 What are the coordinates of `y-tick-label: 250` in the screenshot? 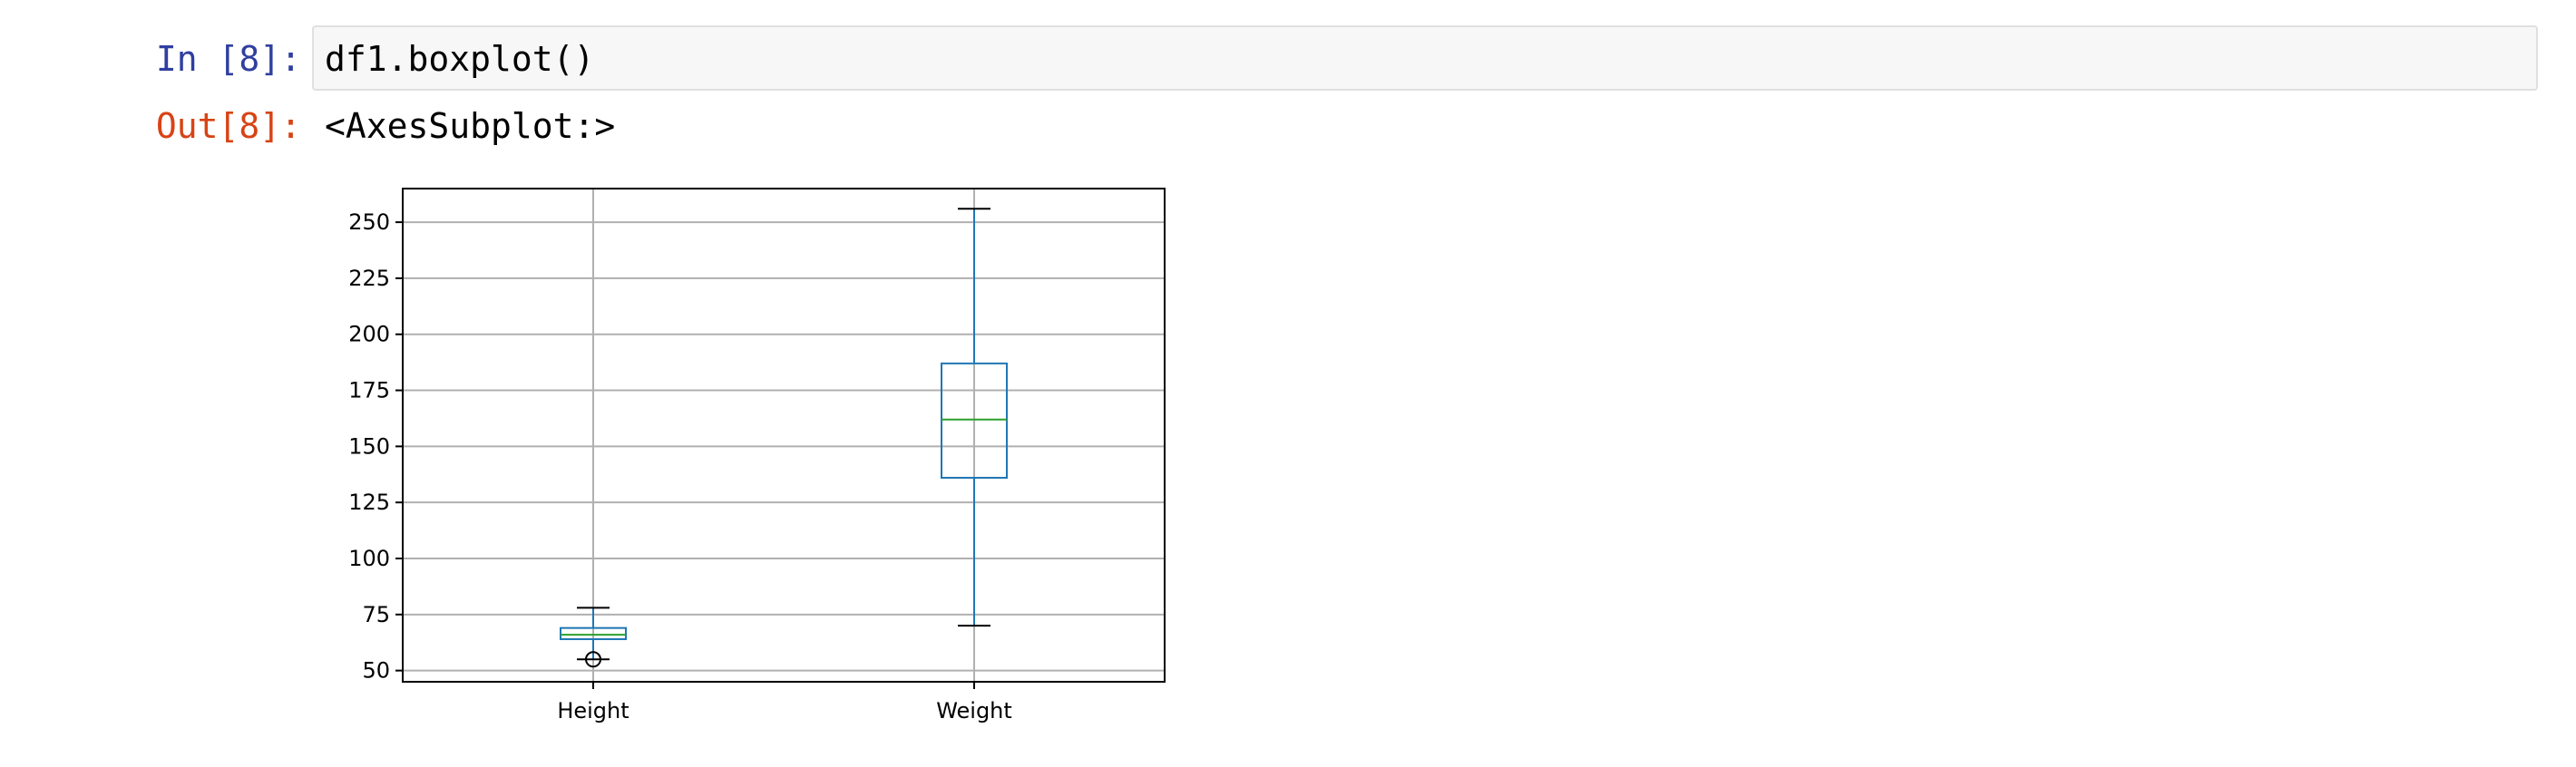 It's located at (369, 222).